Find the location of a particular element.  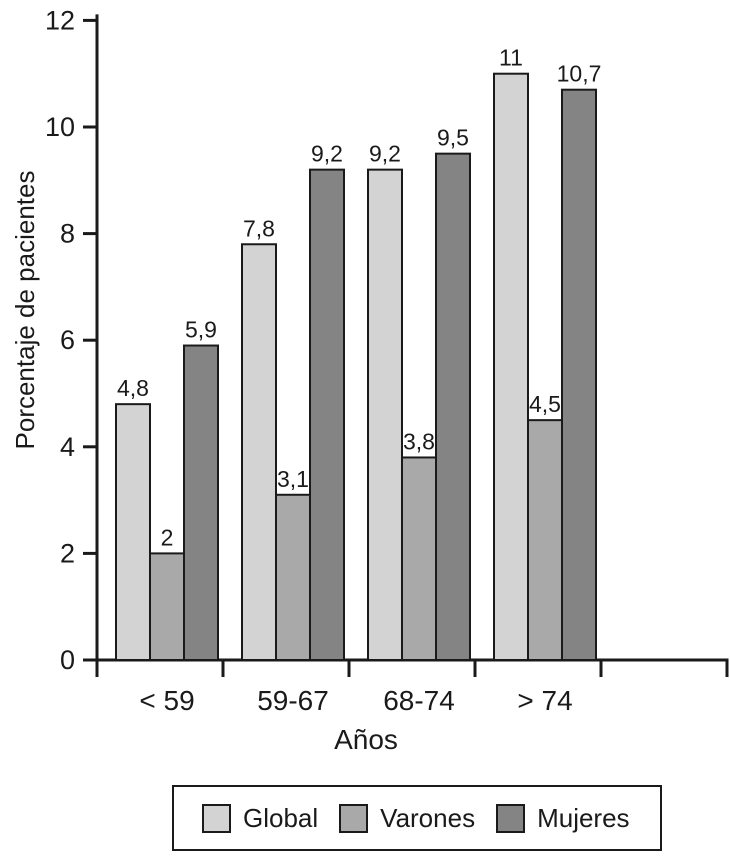

y-tick-label: 4 is located at coordinates (67, 447).